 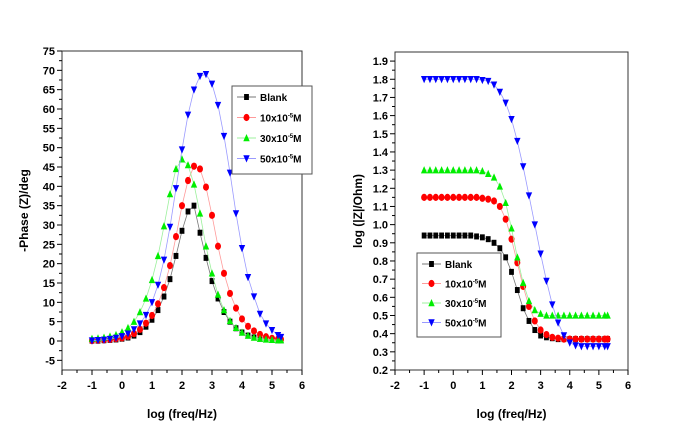 I want to click on y-axis-label: log (|Z|/Ohm), so click(x=358, y=211).